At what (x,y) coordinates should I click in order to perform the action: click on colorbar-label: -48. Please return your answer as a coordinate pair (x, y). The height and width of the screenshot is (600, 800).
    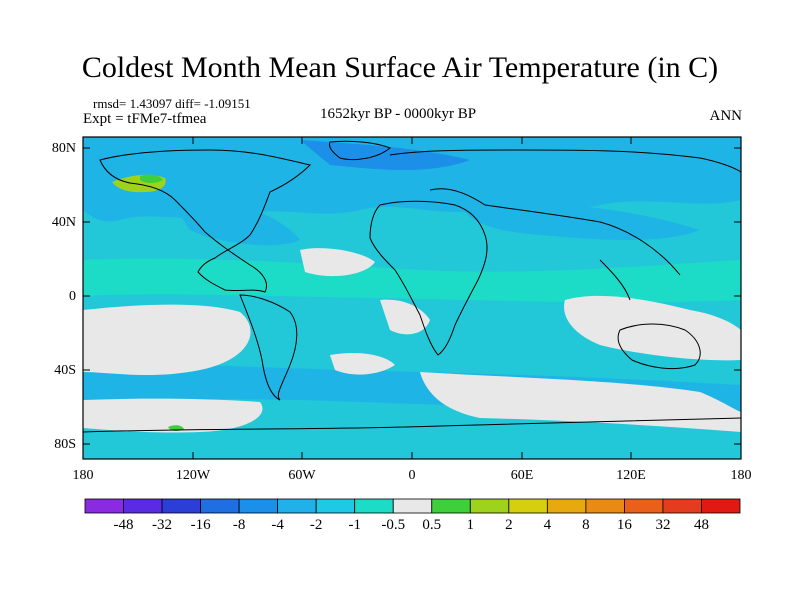
    Looking at the image, I should click on (123, 525).